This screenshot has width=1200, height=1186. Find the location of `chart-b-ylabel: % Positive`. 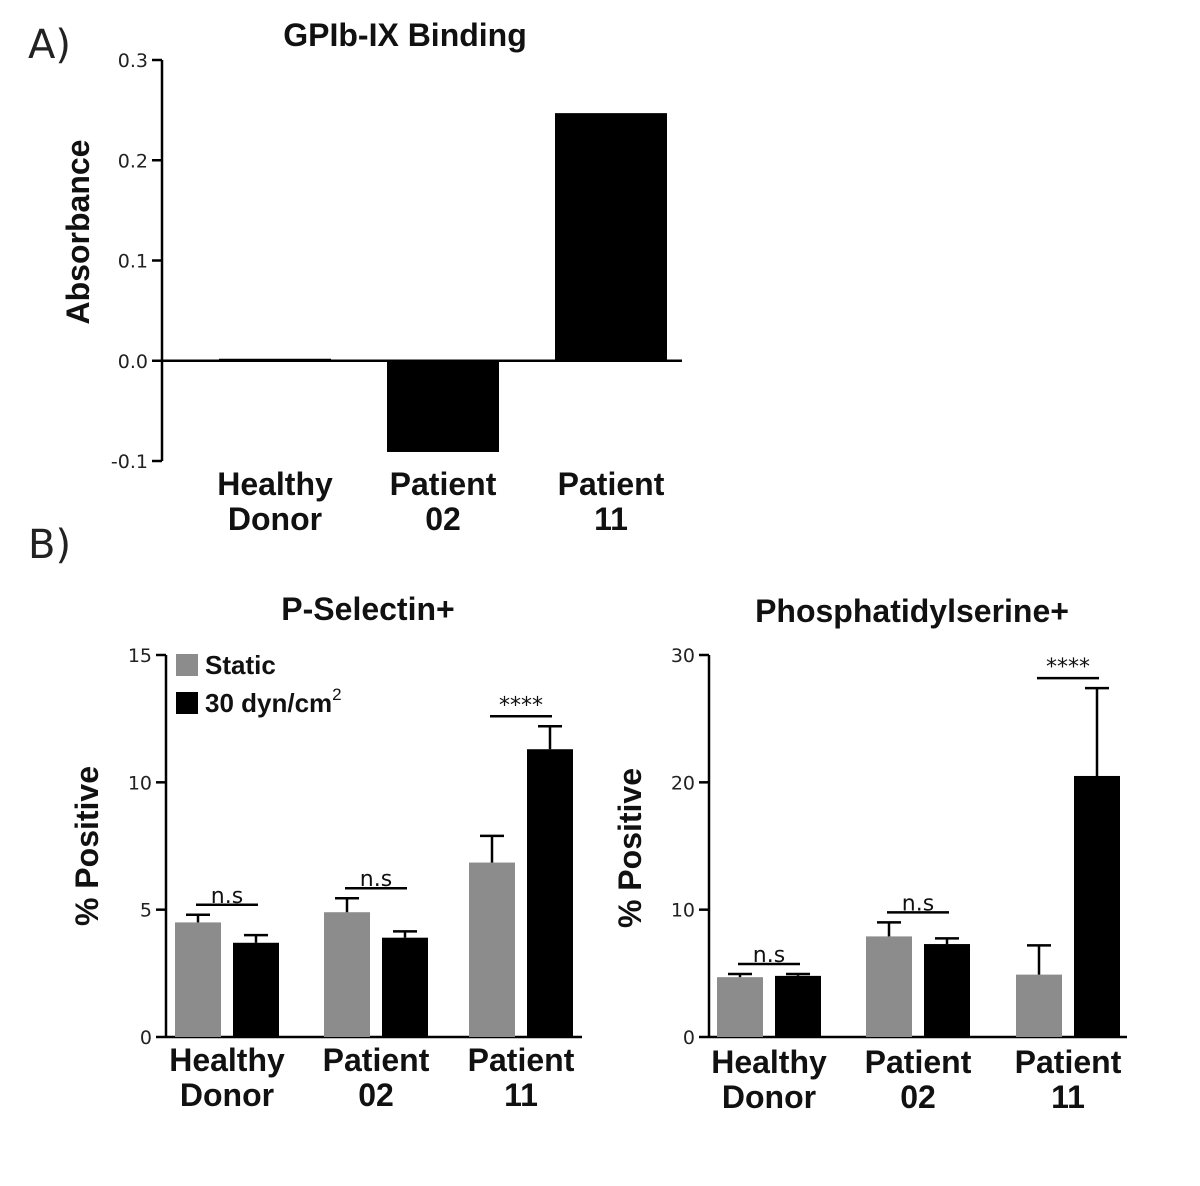

chart-b-ylabel: % Positive is located at coordinates (87, 846).